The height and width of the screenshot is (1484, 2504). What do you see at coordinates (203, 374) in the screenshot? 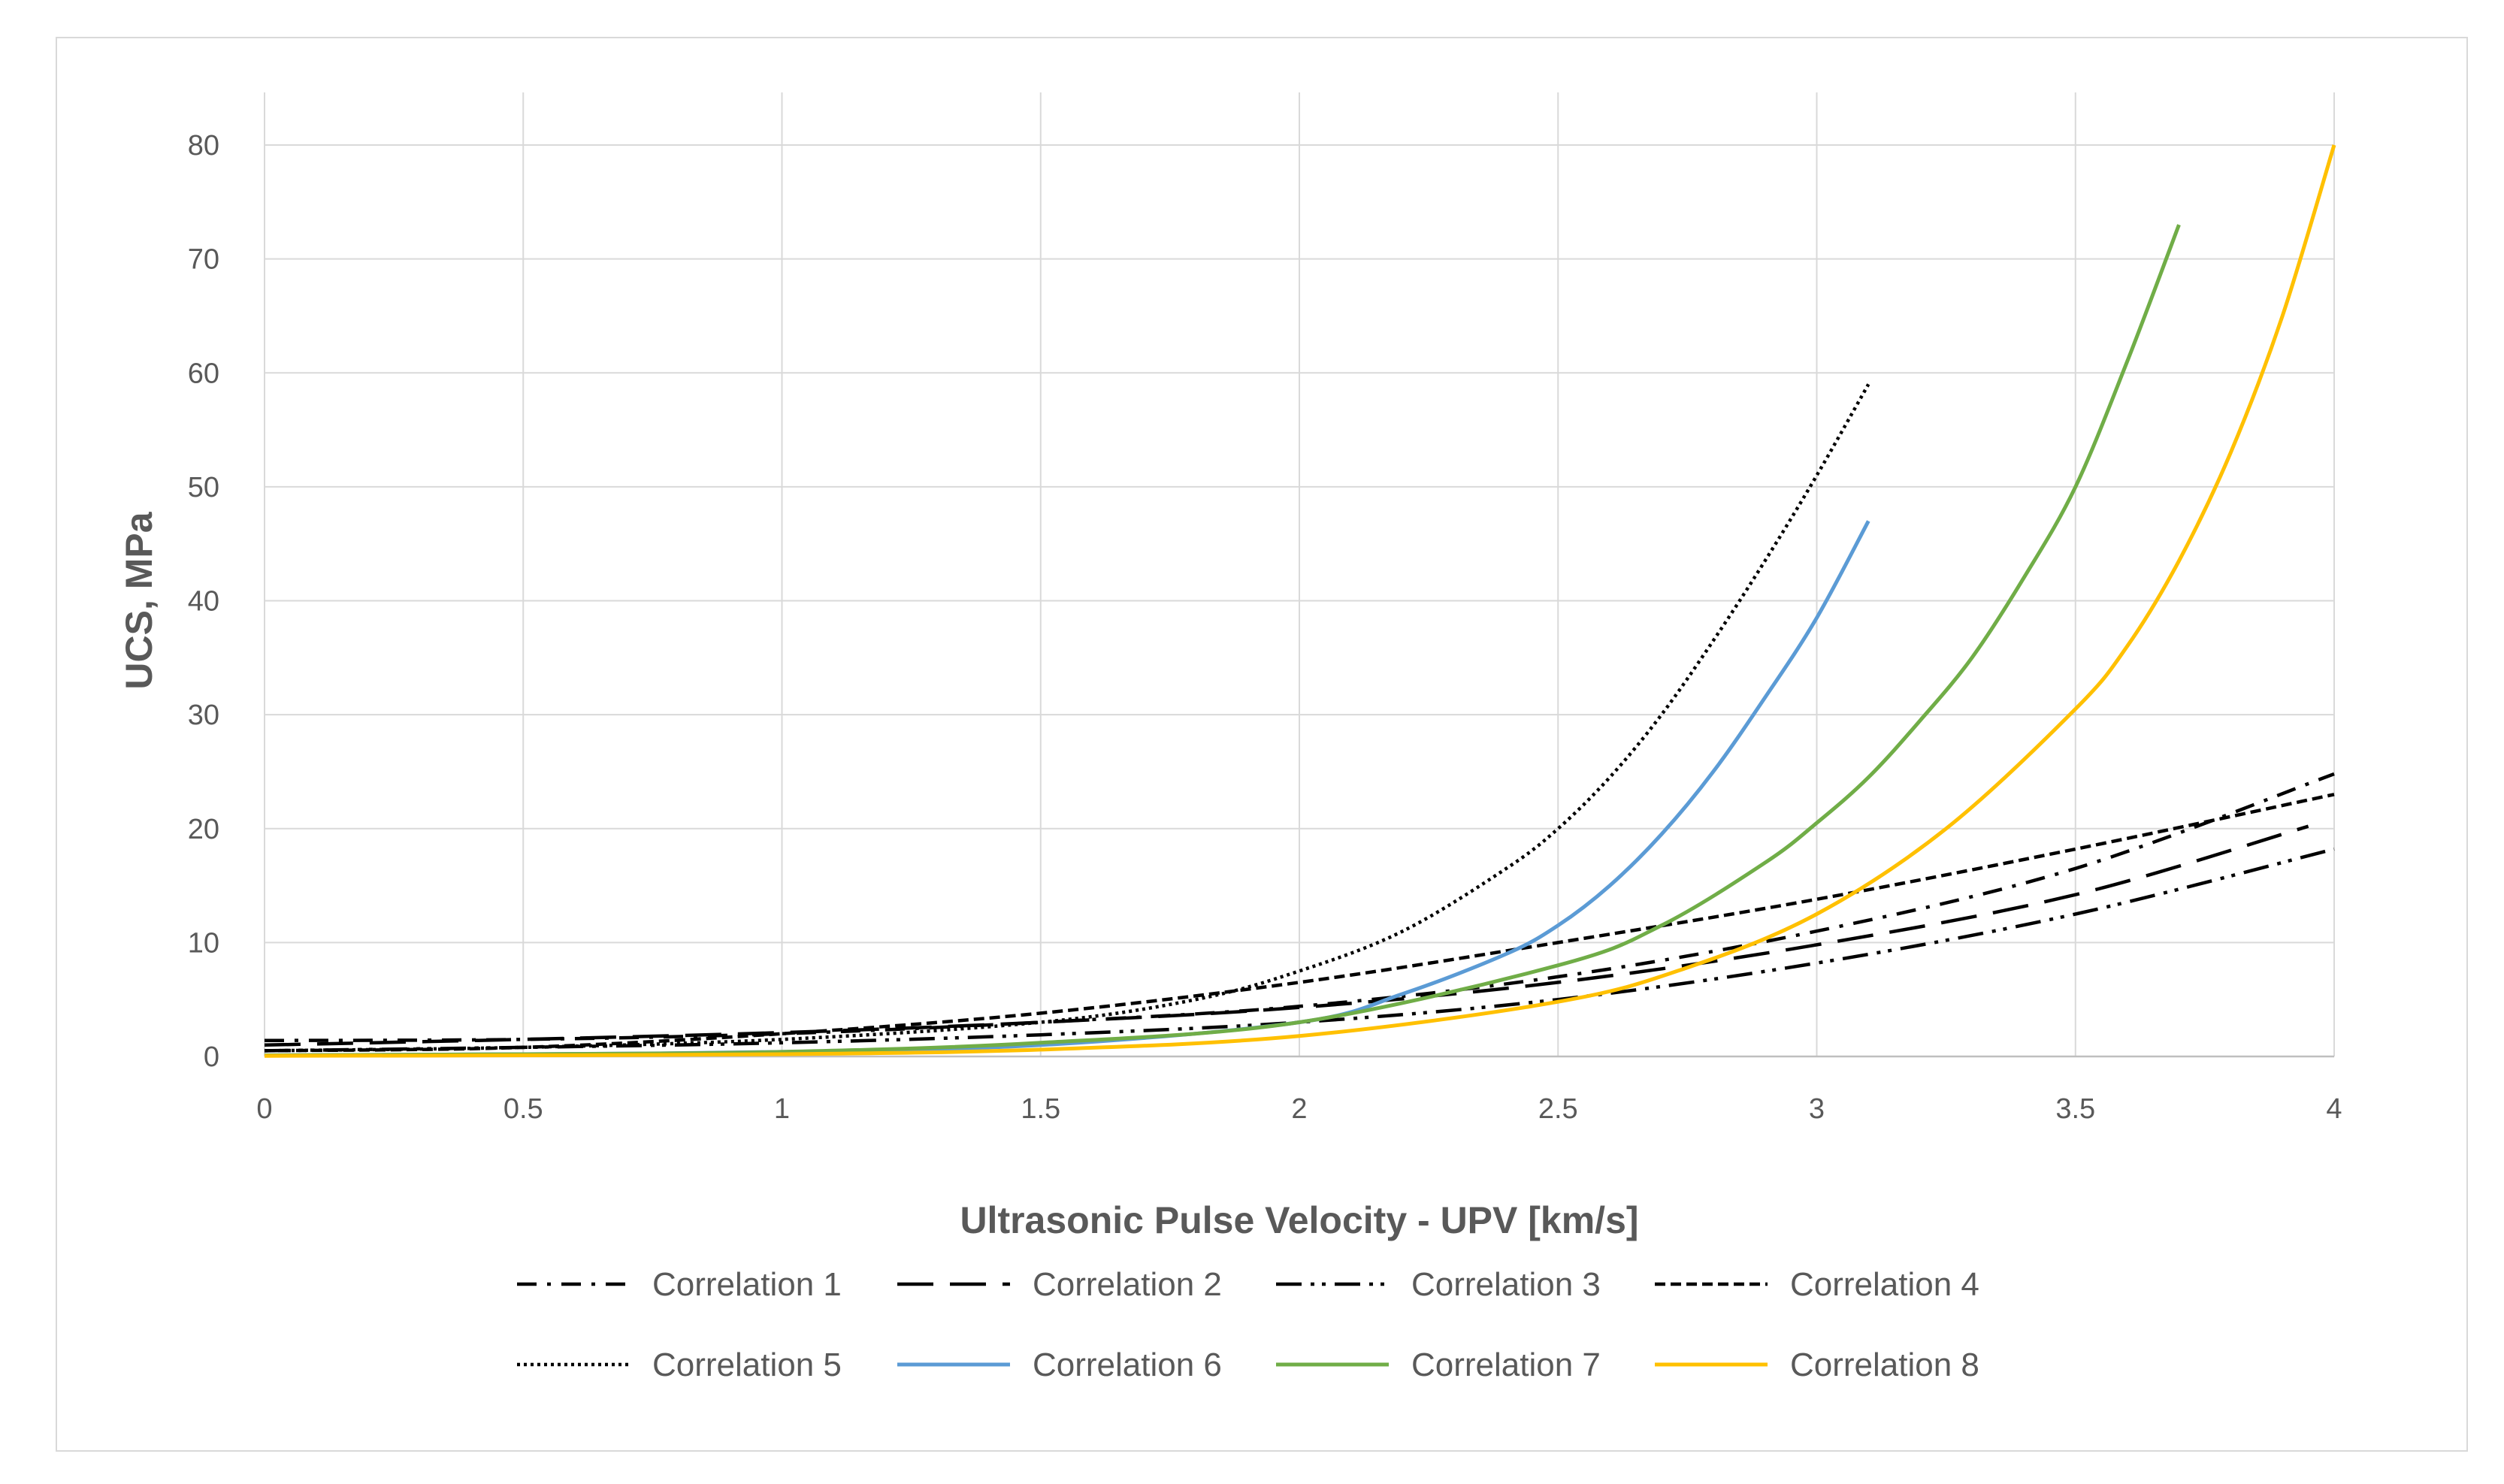
I see `y-tick-label: 60` at bounding box center [203, 374].